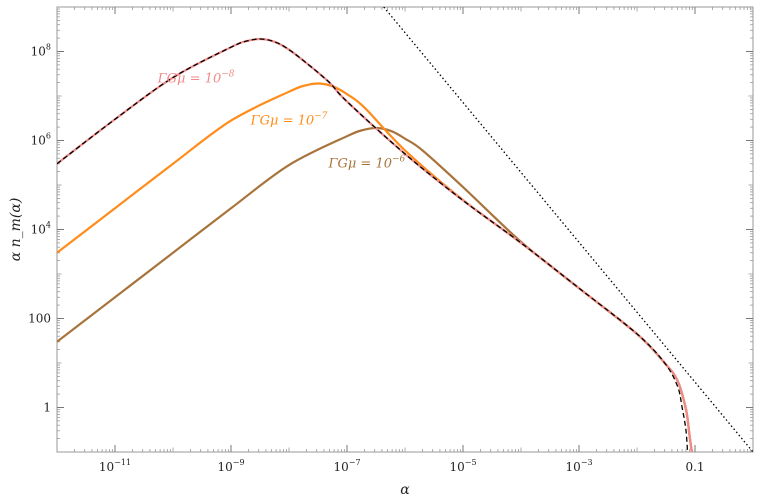  I want to click on y-tick-label: 10⁴, so click(41, 229).